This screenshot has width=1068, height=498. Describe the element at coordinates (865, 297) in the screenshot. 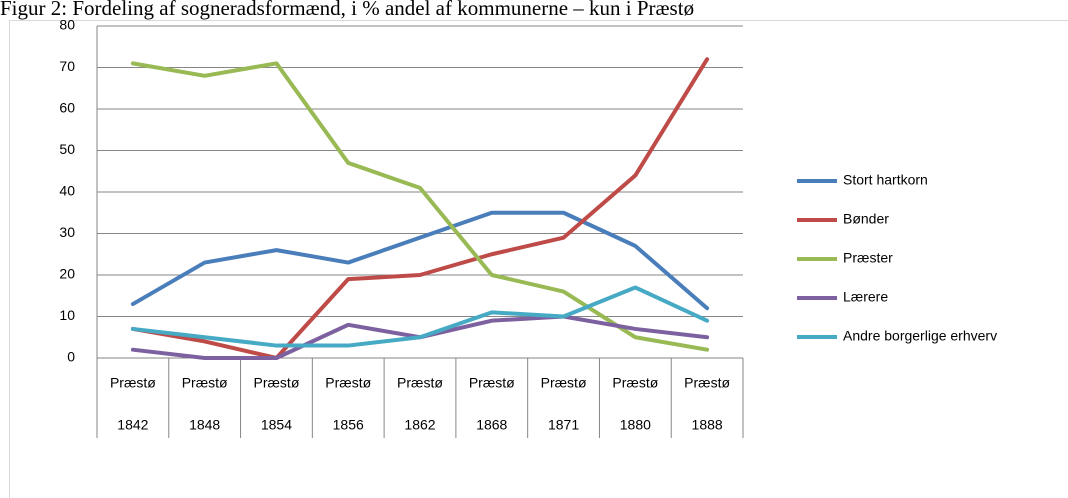

I see `legend-label: Lærere` at that location.